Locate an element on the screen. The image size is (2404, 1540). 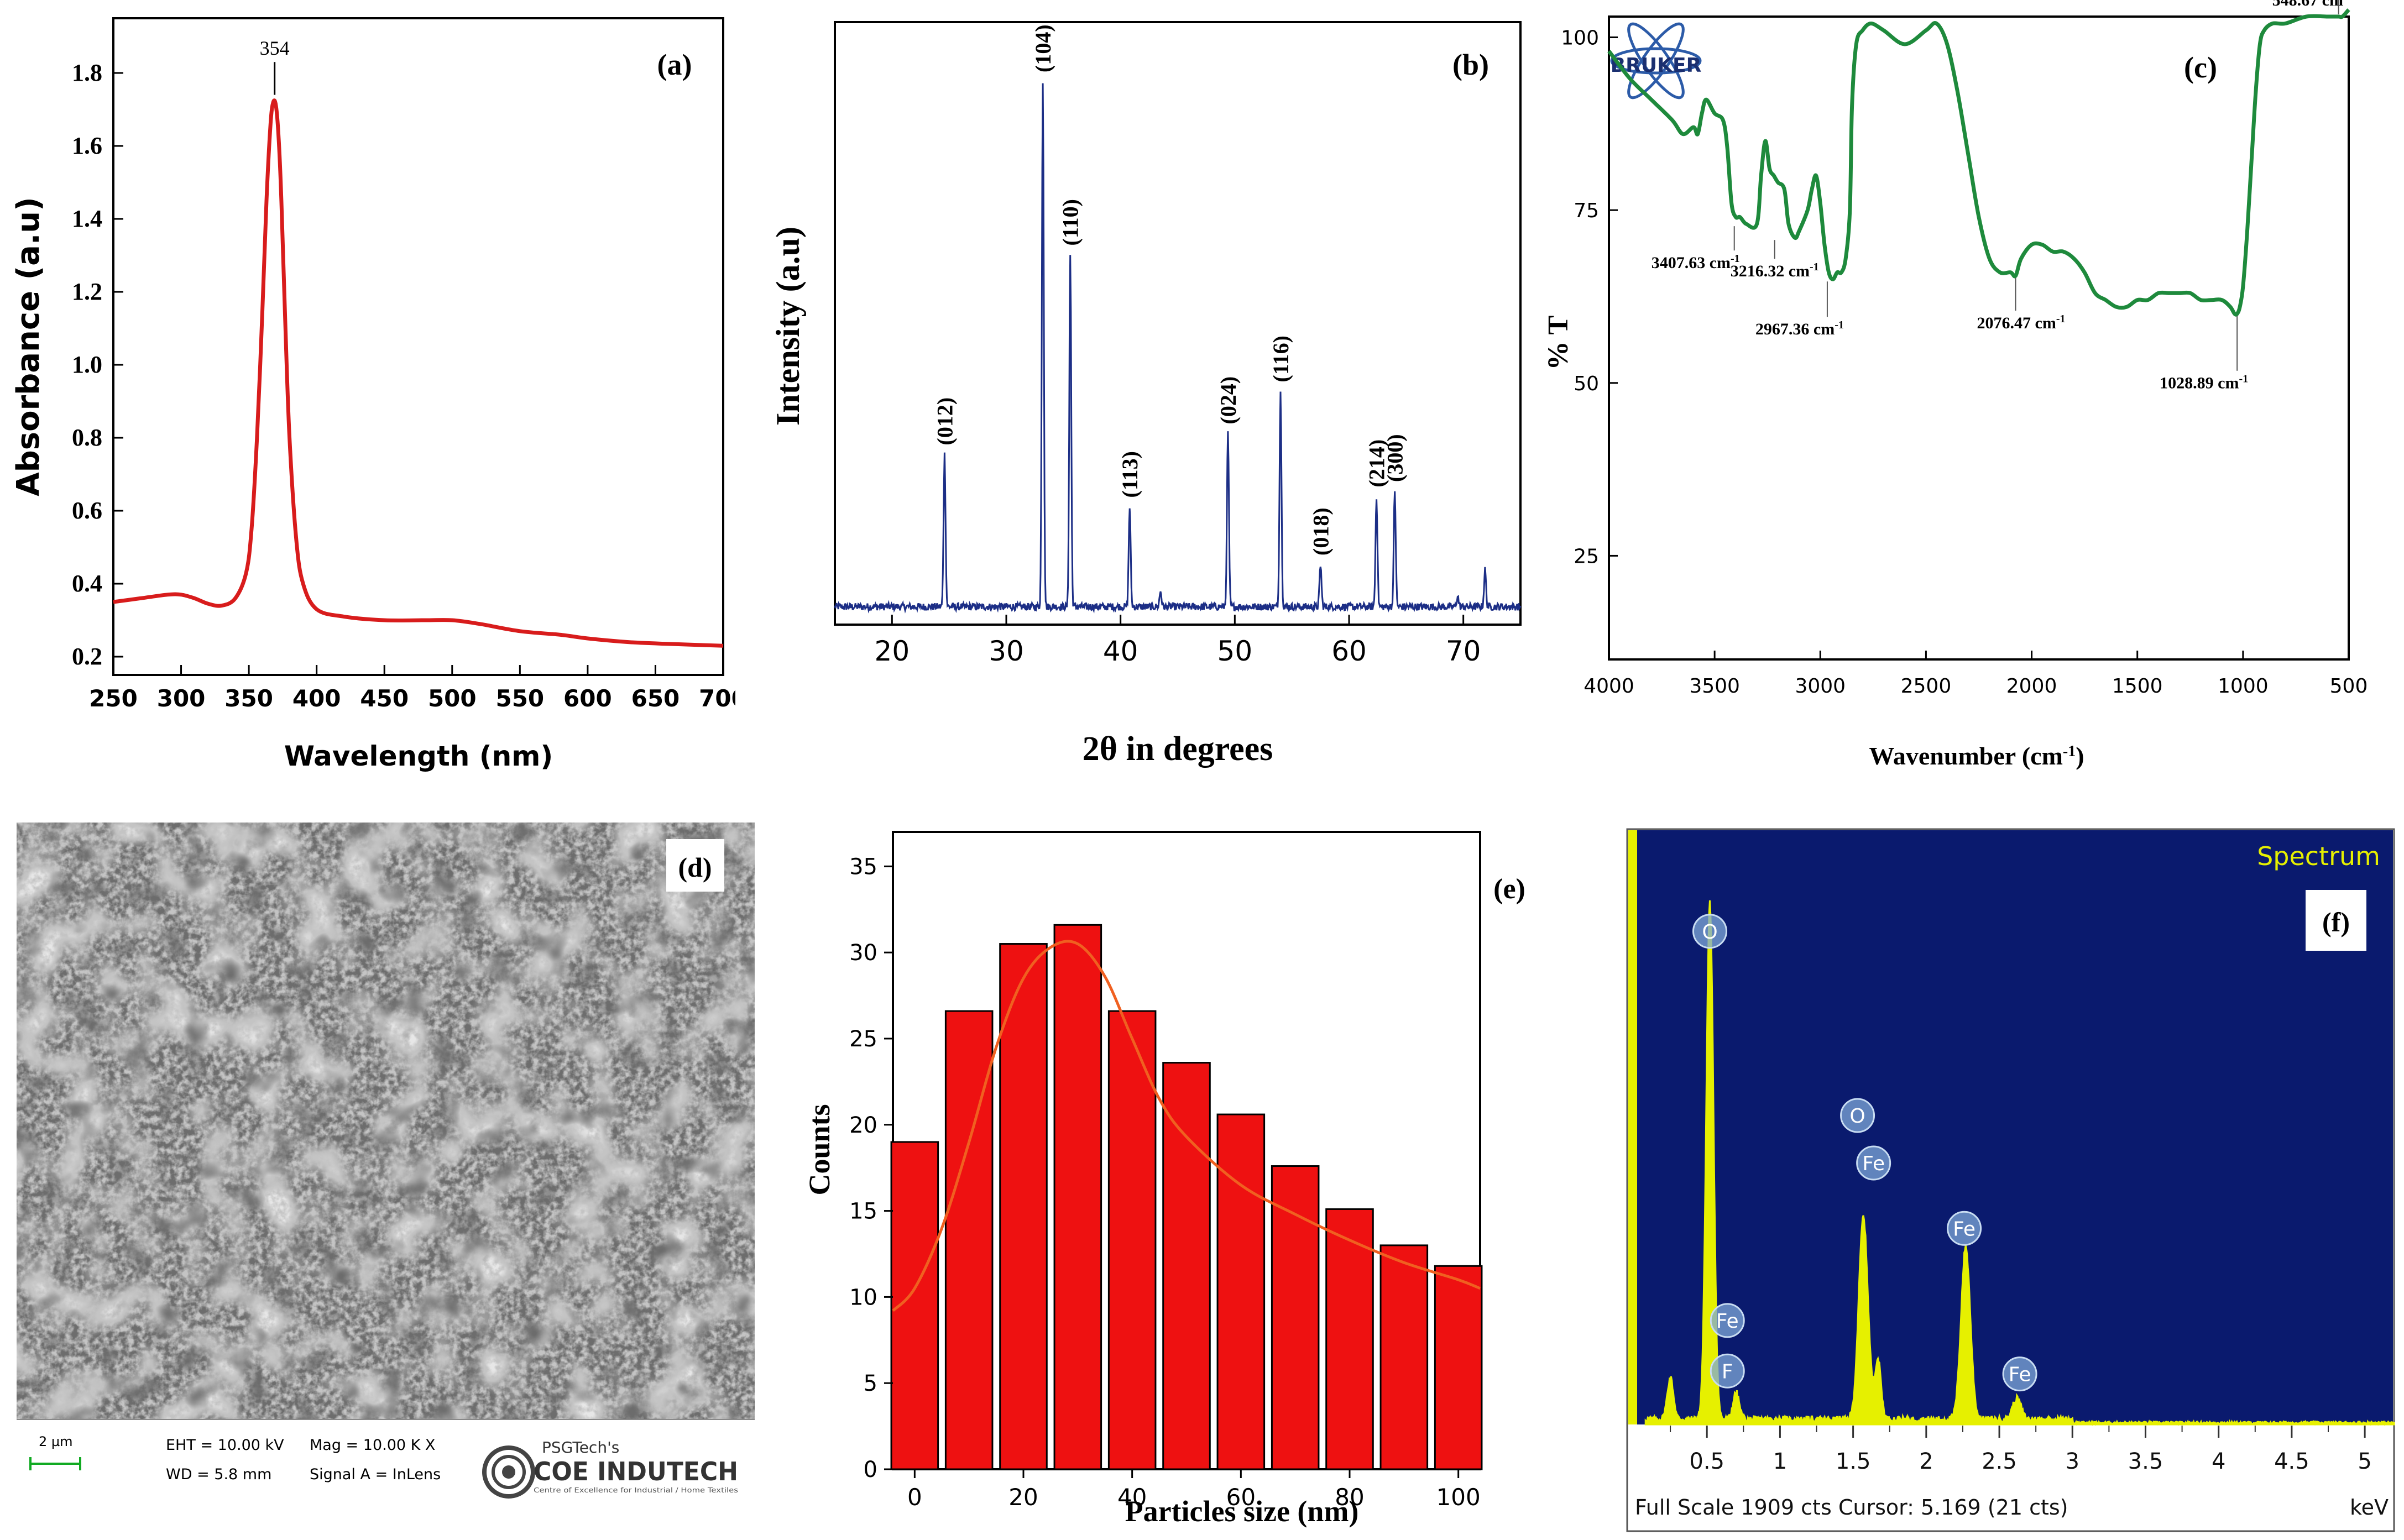
panel-e-y-tick-label: 0 is located at coordinates (870, 1470).